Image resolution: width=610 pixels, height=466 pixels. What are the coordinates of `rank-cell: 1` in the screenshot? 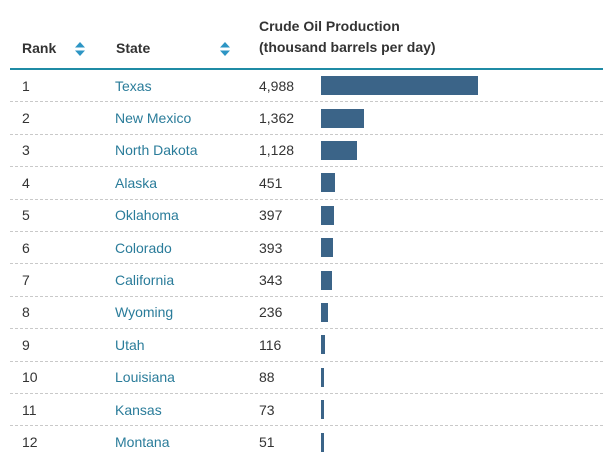 It's located at (26, 85).